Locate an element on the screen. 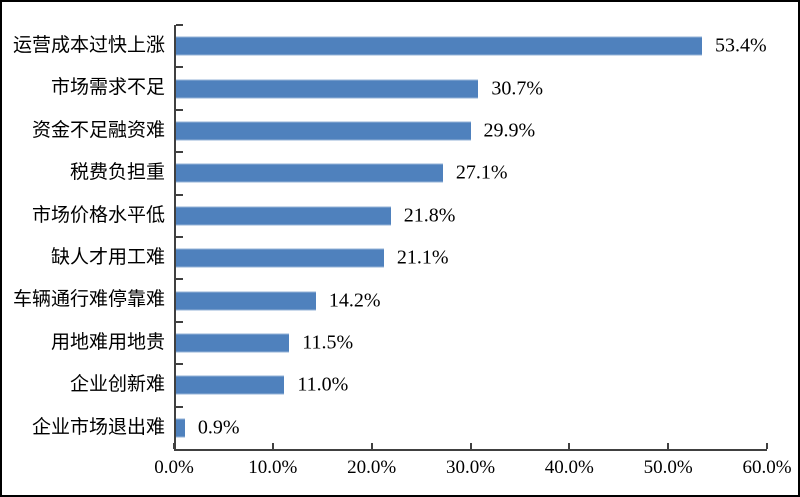  value-label: 0.9% is located at coordinates (218, 427).